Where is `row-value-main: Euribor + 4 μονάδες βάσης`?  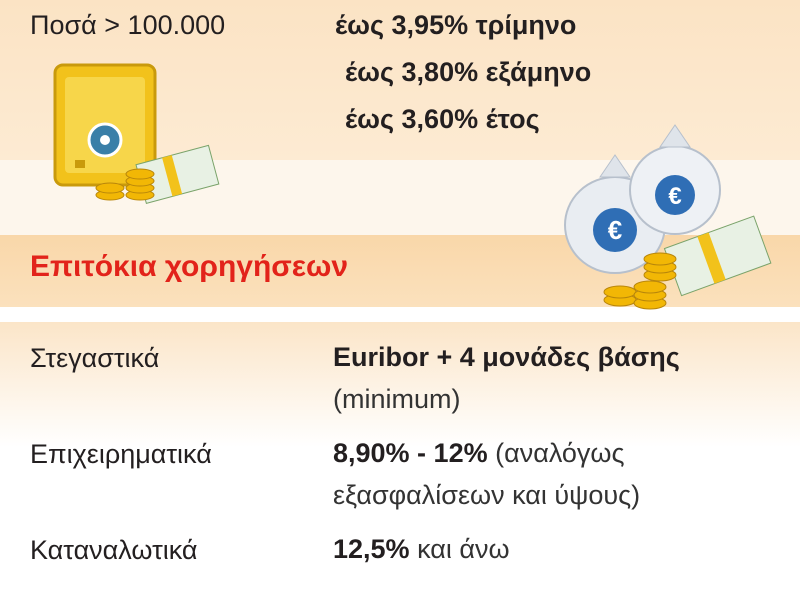
row-value-main: Euribor + 4 μονάδες βάσης is located at coordinates (506, 357).